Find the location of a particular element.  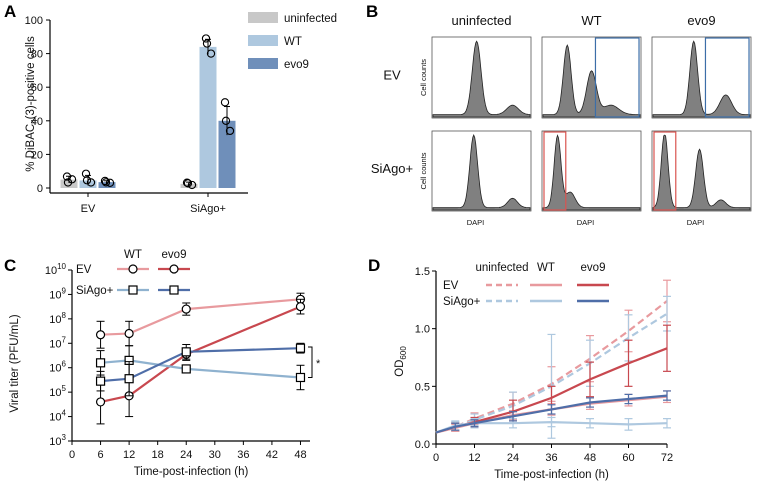

y-tick-label: 10¹⁰ is located at coordinates (56, 269).